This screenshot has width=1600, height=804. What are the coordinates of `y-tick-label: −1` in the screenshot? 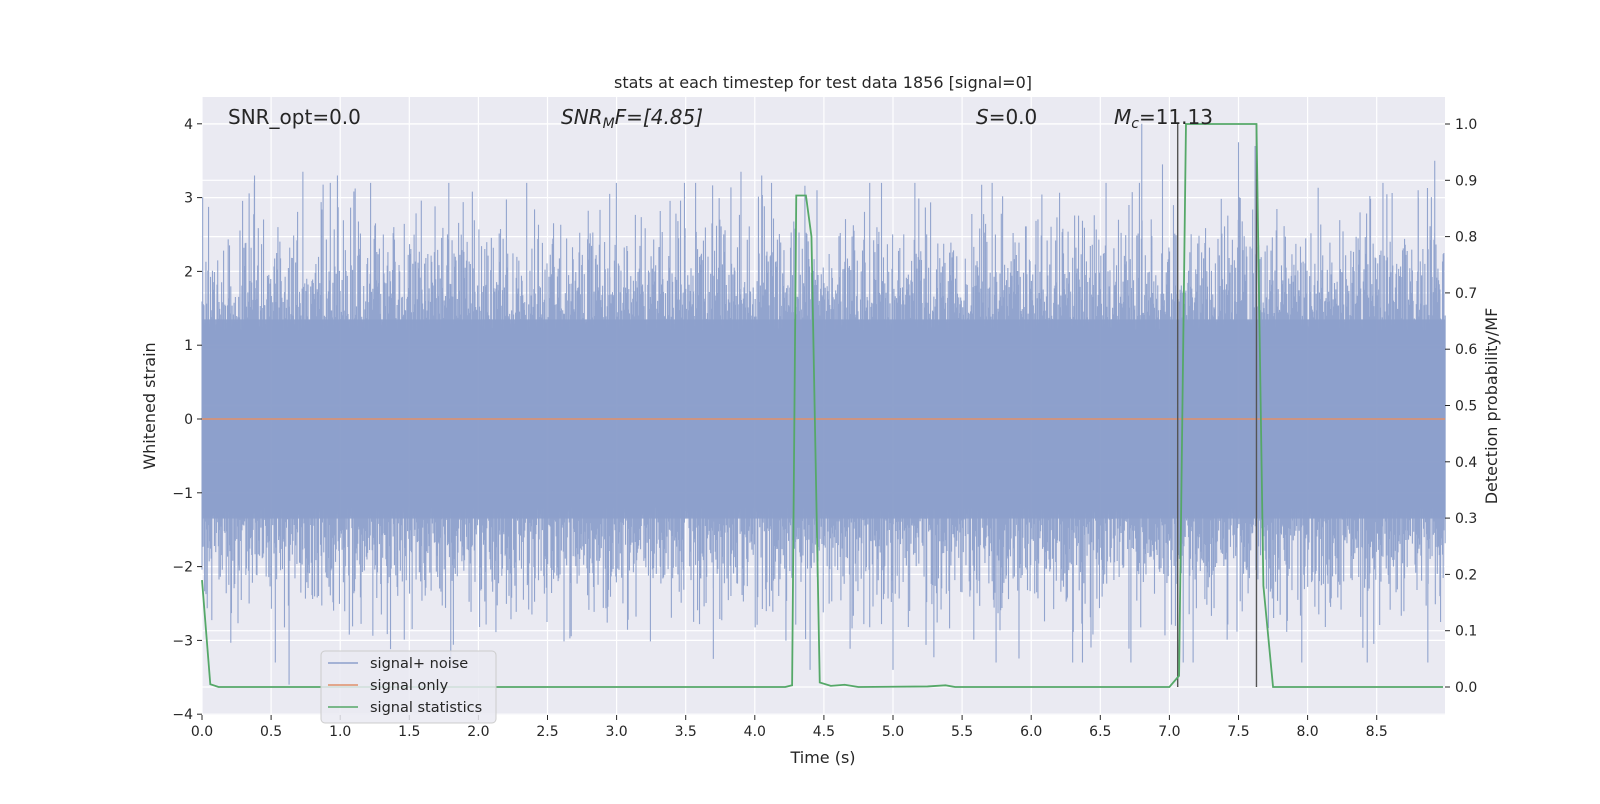 It's located at (182, 494).